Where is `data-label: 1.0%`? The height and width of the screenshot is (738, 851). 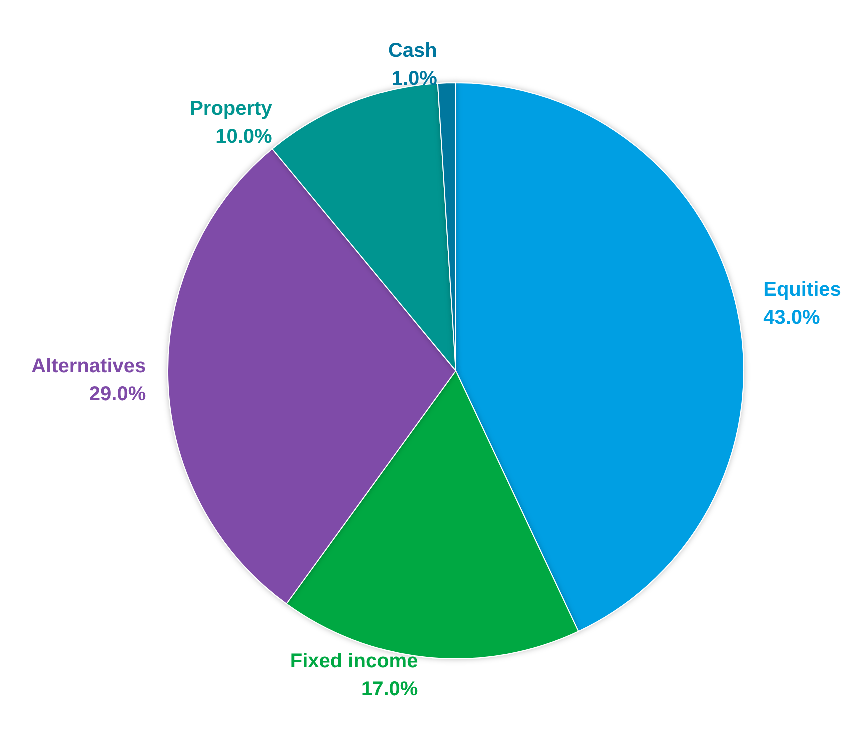
data-label: 1.0% is located at coordinates (415, 79).